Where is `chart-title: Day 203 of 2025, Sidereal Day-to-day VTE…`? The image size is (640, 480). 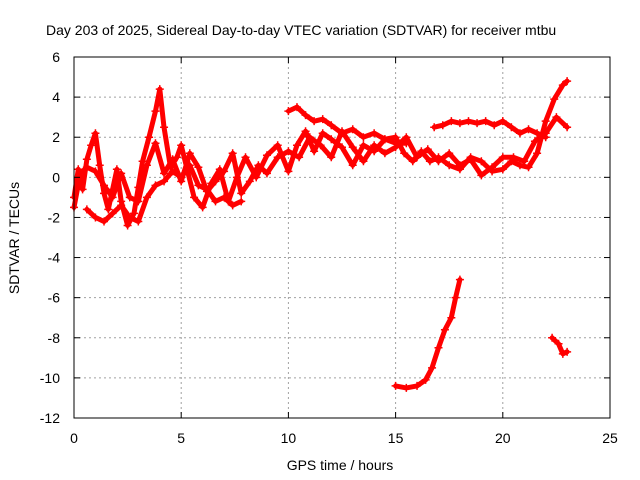
chart-title: Day 203 of 2025, Sidereal Day-to-day VTE… is located at coordinates (301, 30).